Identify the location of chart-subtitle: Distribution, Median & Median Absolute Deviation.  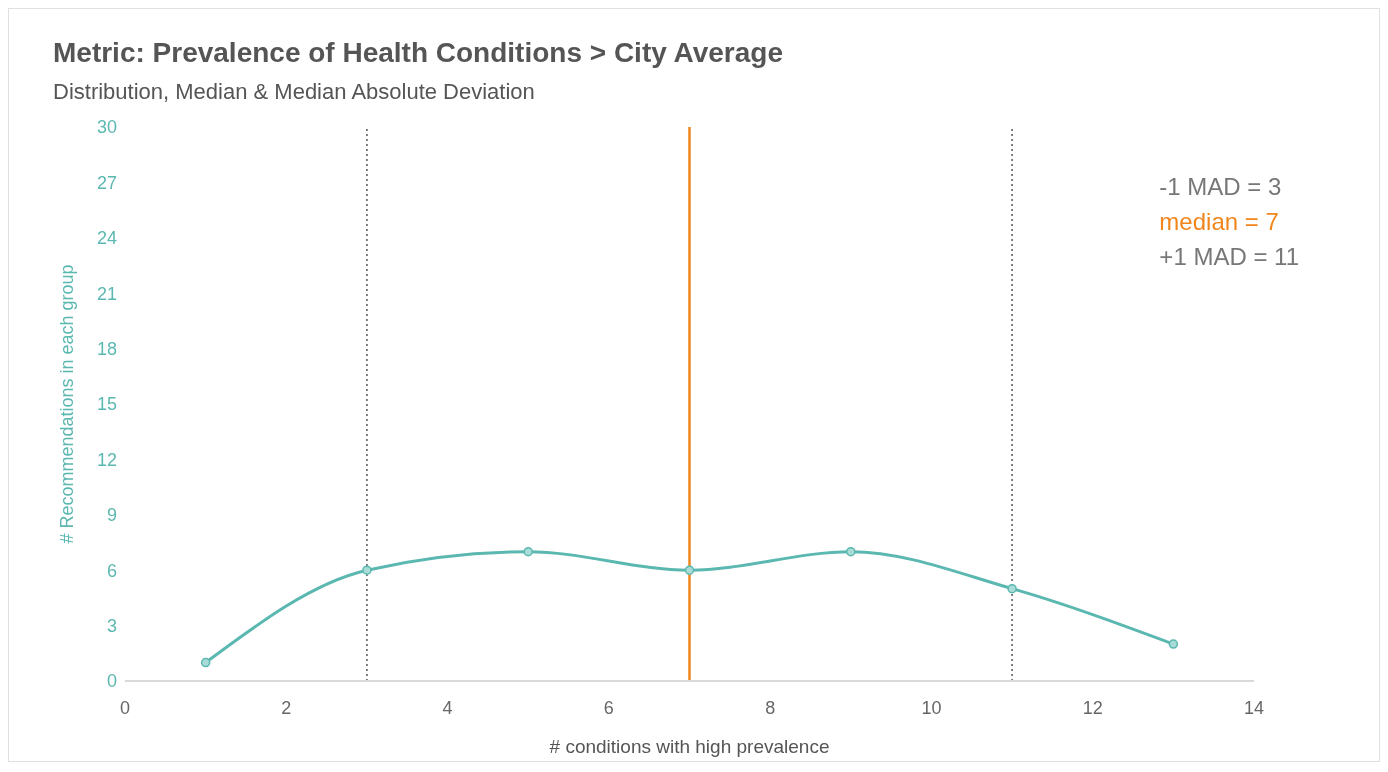
(294, 92).